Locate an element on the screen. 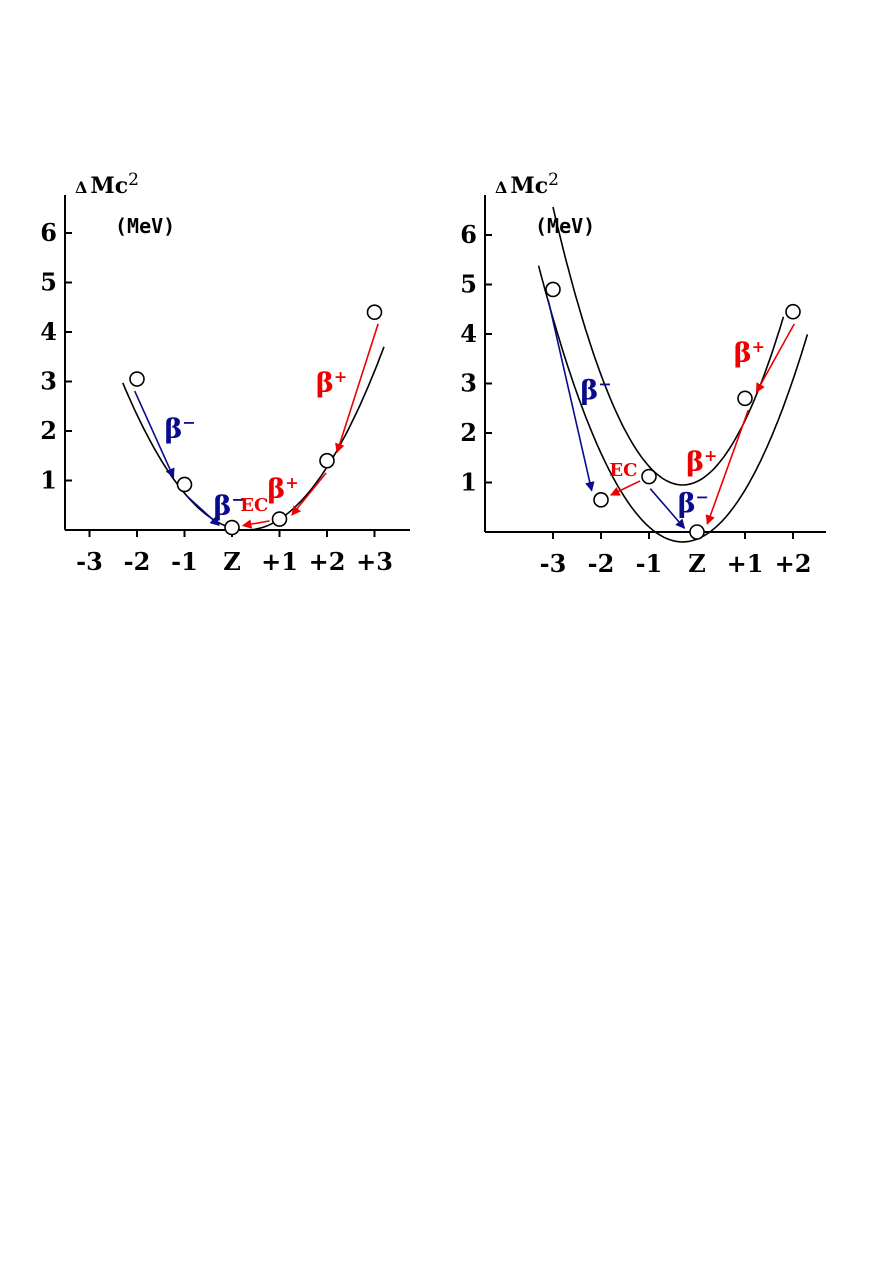 The height and width of the screenshot is (1263, 893). mass-parabola is located at coordinates (673, 404).